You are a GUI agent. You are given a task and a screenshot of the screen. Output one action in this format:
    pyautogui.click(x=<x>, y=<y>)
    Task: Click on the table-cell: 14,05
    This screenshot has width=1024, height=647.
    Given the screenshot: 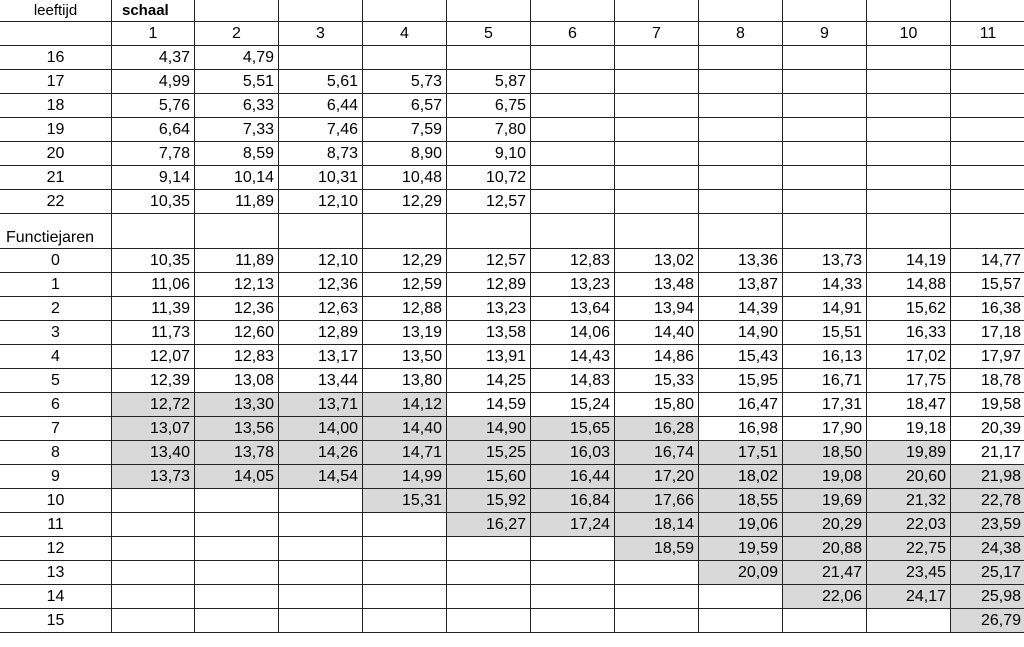 What is the action you would take?
    pyautogui.click(x=236, y=476)
    